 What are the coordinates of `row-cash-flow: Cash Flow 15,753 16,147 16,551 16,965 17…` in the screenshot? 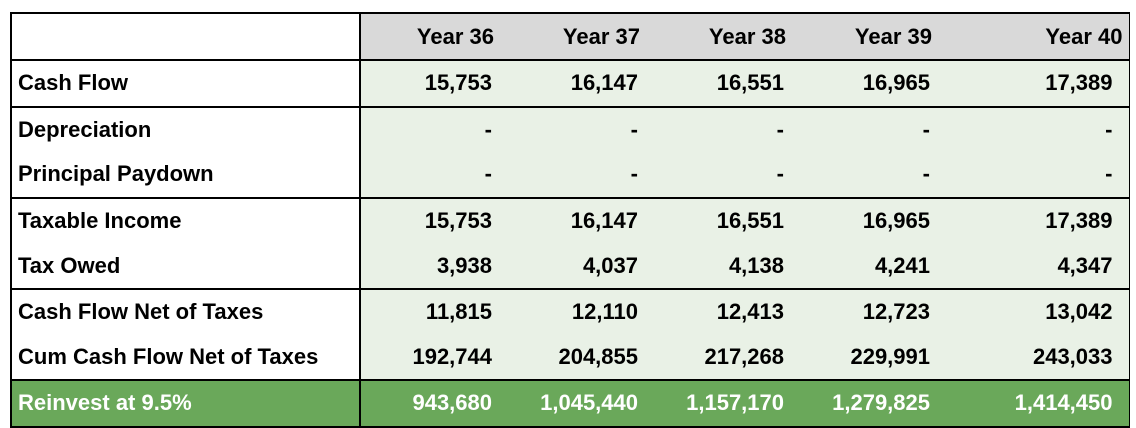 It's located at (570, 83).